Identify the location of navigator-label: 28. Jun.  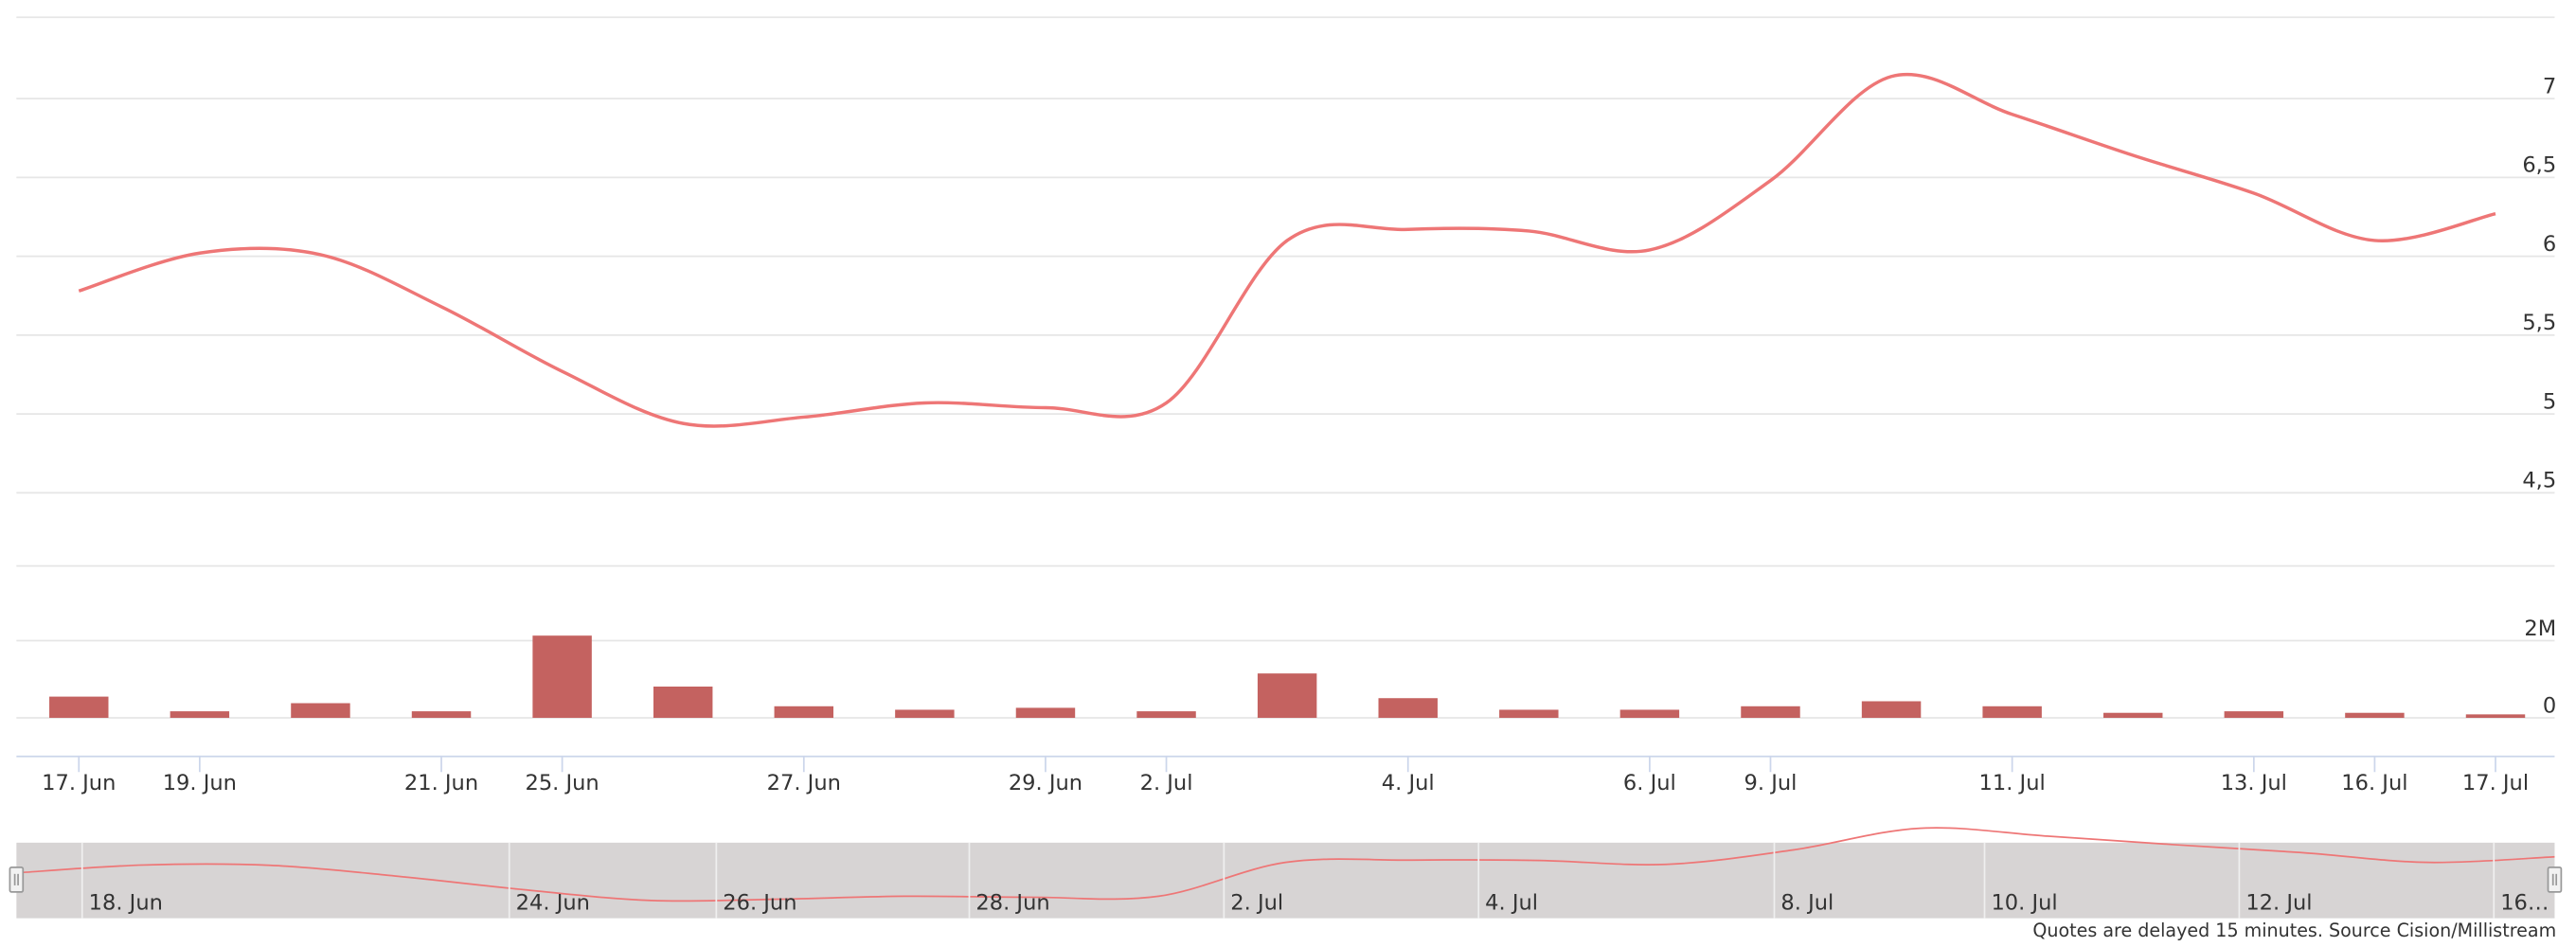
(1012, 903).